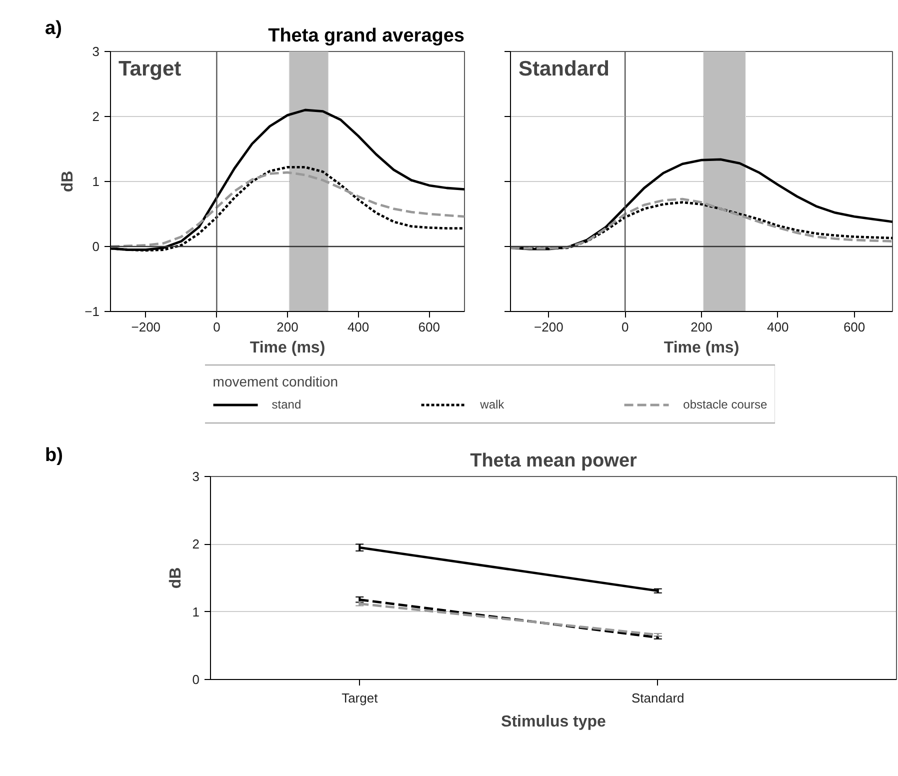  I want to click on text: b), so click(53, 456).